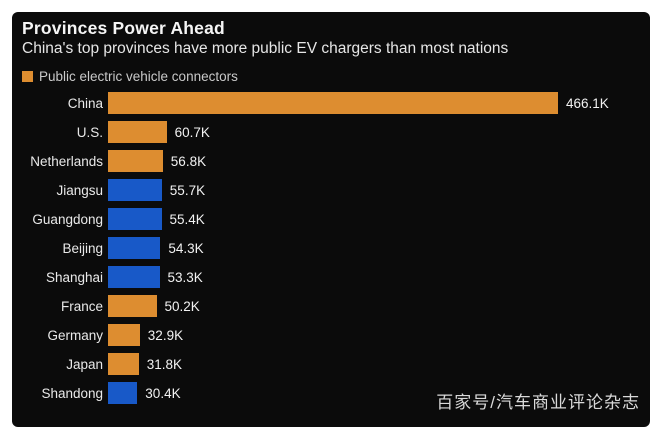  I want to click on category-label: U.S., so click(89, 132).